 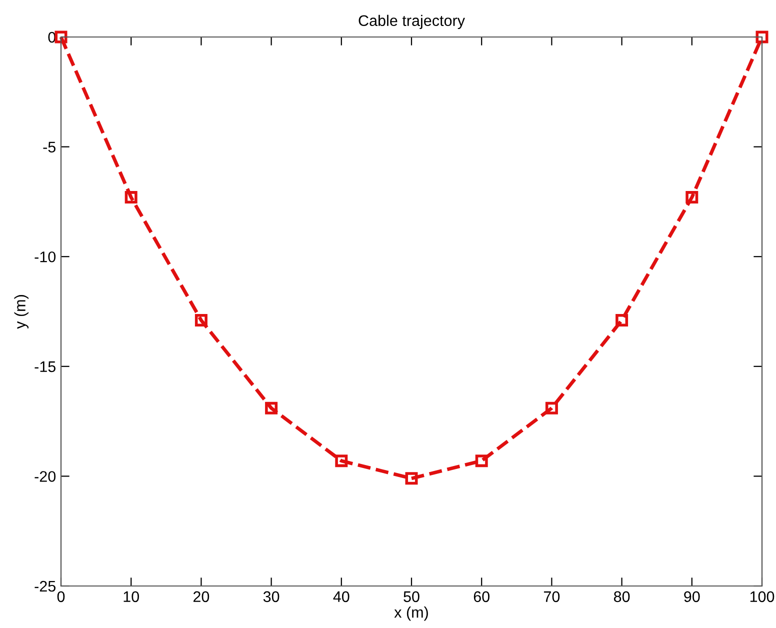 I want to click on x-tick-label: 100, so click(x=762, y=596).